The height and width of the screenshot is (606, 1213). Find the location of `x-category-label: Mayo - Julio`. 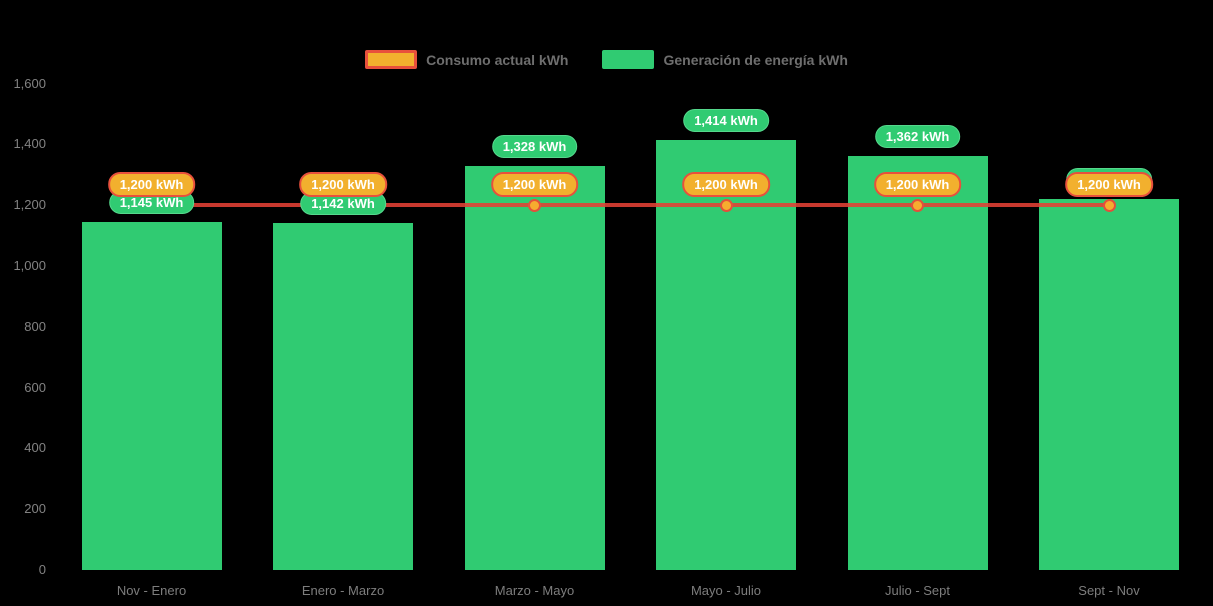

x-category-label: Mayo - Julio is located at coordinates (726, 590).